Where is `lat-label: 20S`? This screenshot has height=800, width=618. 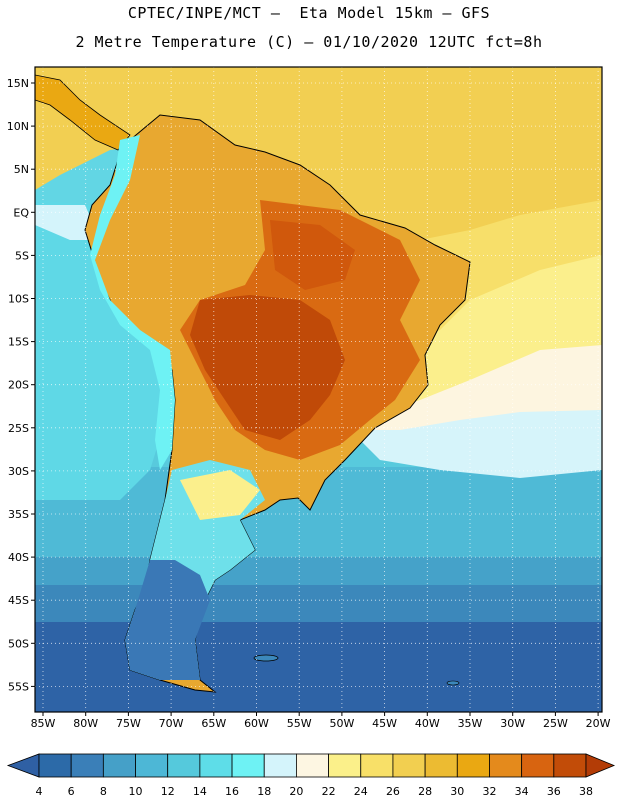 lat-label: 20S is located at coordinates (18, 385).